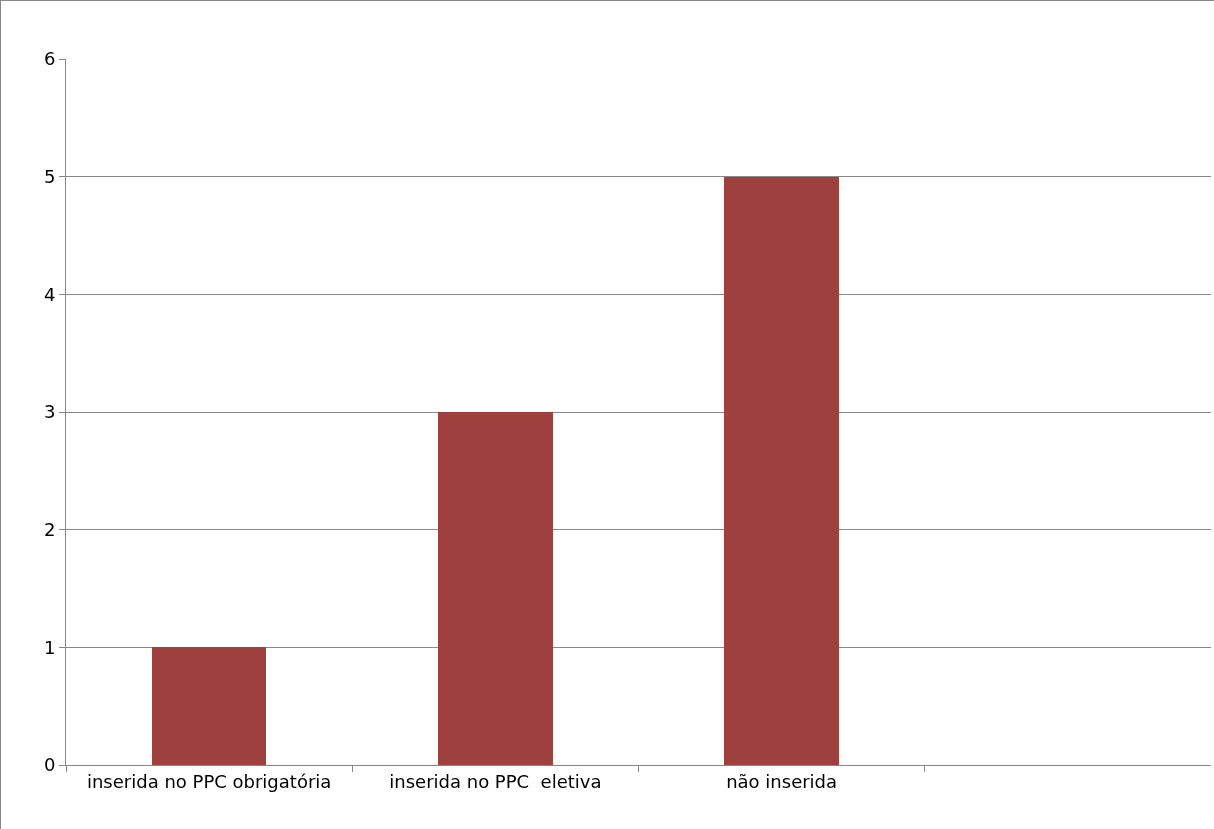  What do you see at coordinates (209, 781) in the screenshot?
I see `x-tick-label: inserida no PPC obrigatória` at bounding box center [209, 781].